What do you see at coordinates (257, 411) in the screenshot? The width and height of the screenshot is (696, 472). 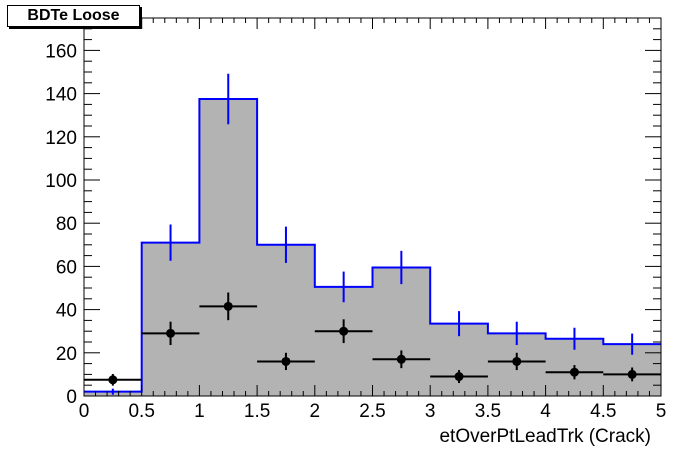 I see `x-tick-label: 1.5` at bounding box center [257, 411].